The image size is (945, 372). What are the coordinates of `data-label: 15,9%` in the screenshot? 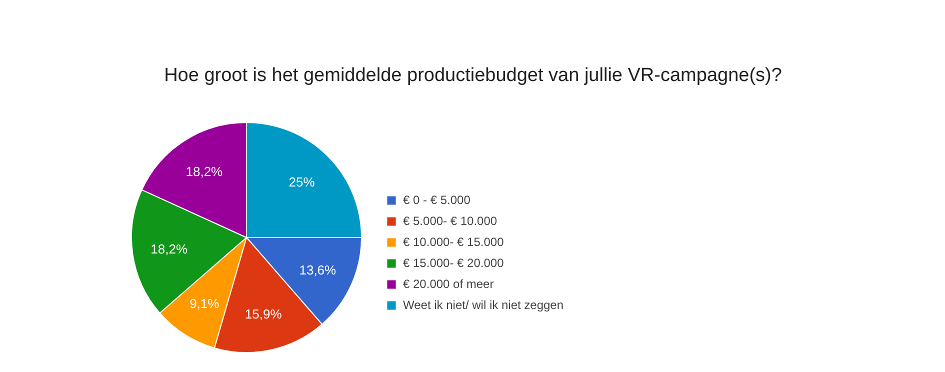 It's located at (263, 314).